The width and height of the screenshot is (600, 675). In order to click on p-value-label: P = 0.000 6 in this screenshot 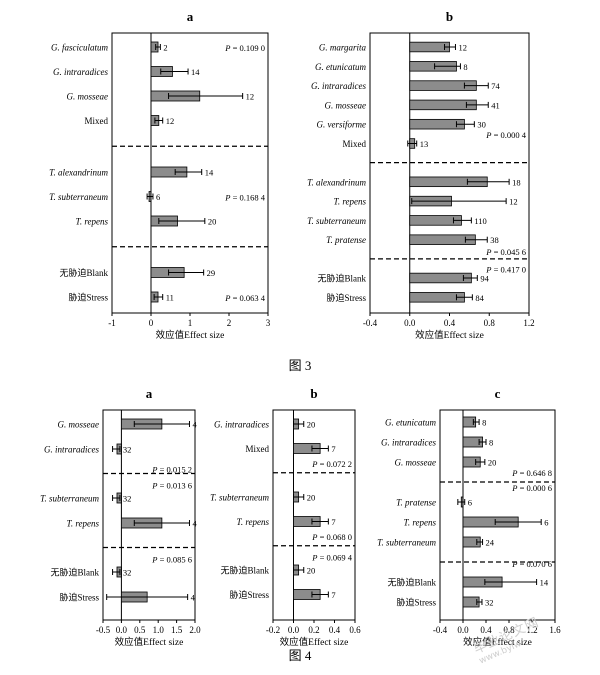, I will do `click(531, 488)`.